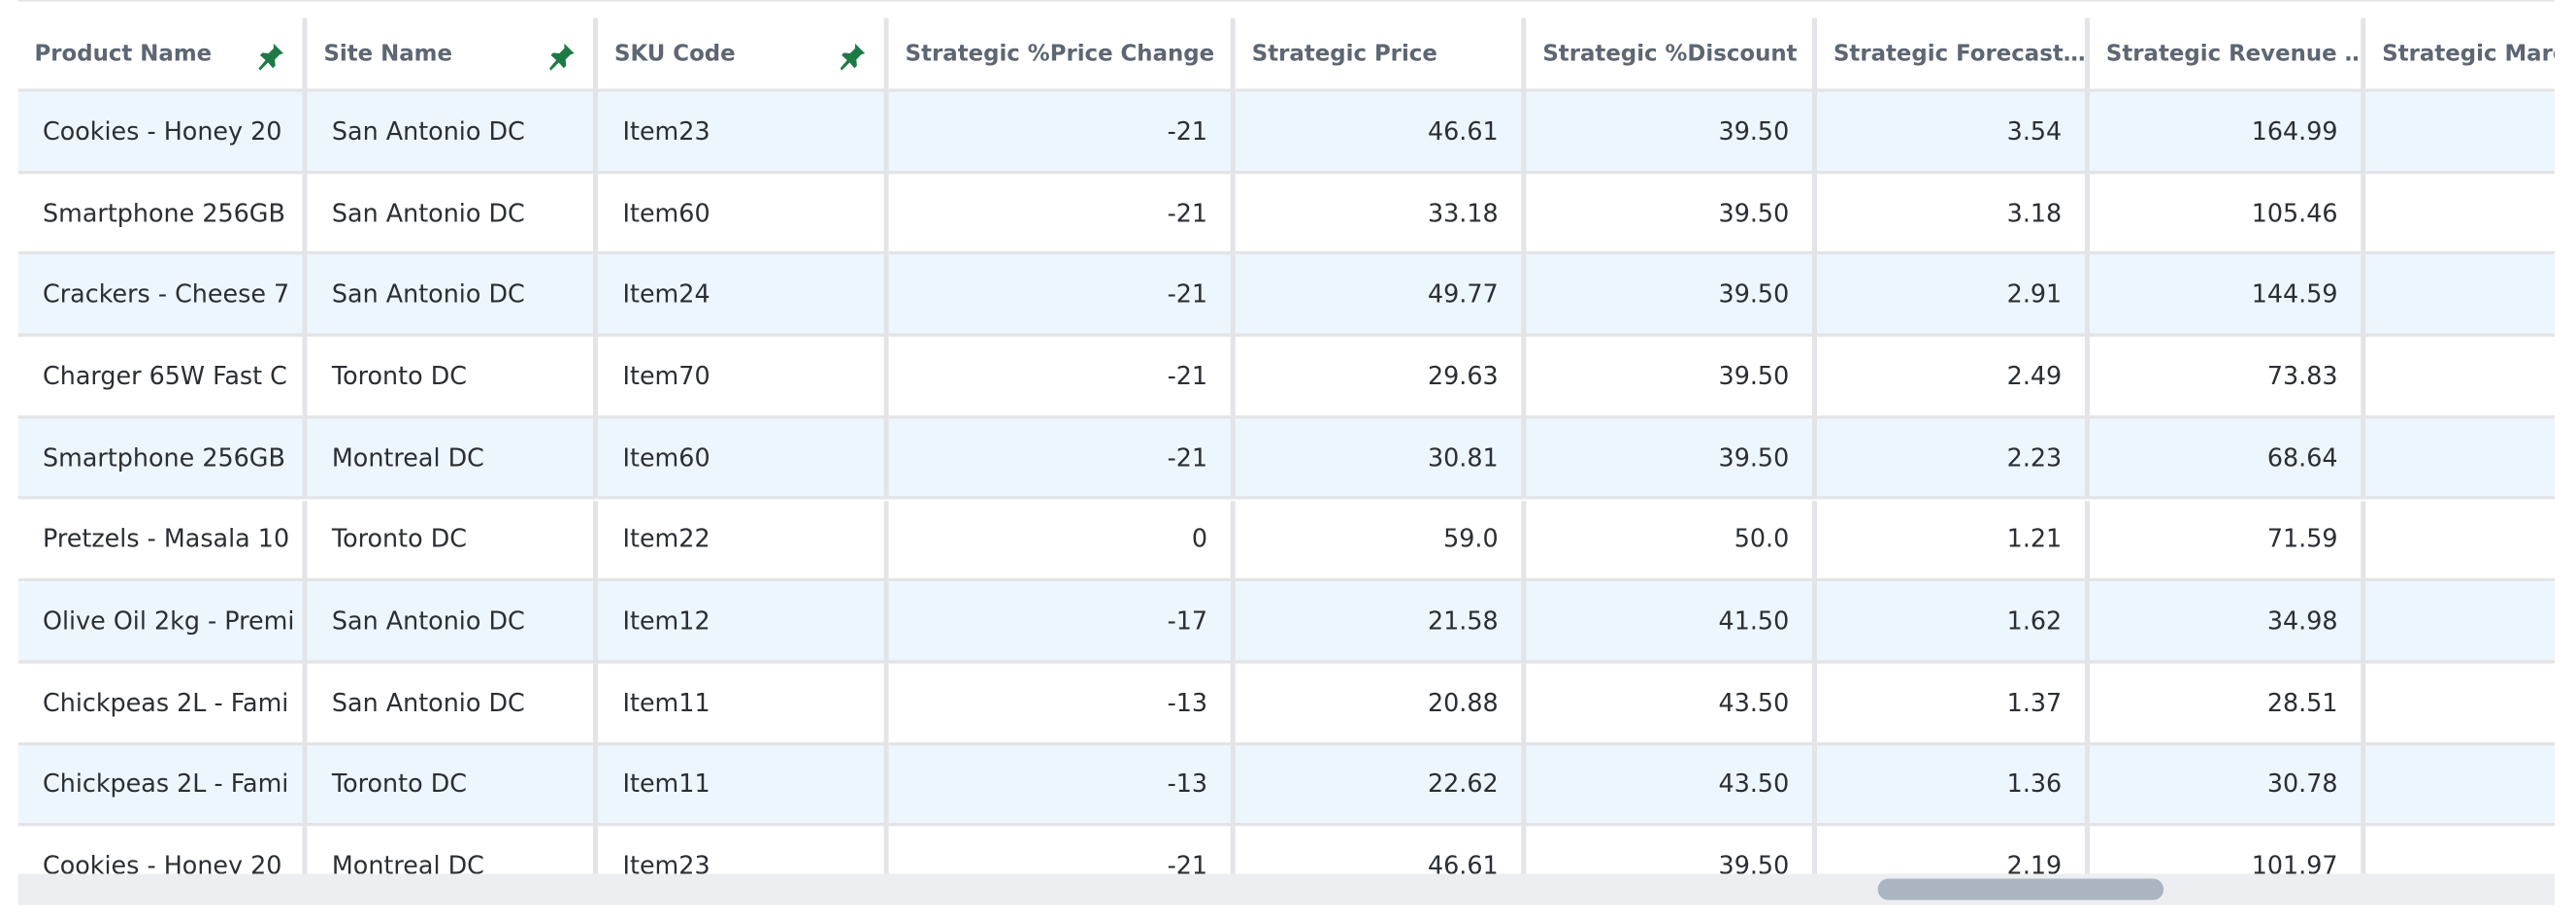 The height and width of the screenshot is (916, 2576). Describe the element at coordinates (2227, 378) in the screenshot. I see `table-cell: 73.83` at that location.